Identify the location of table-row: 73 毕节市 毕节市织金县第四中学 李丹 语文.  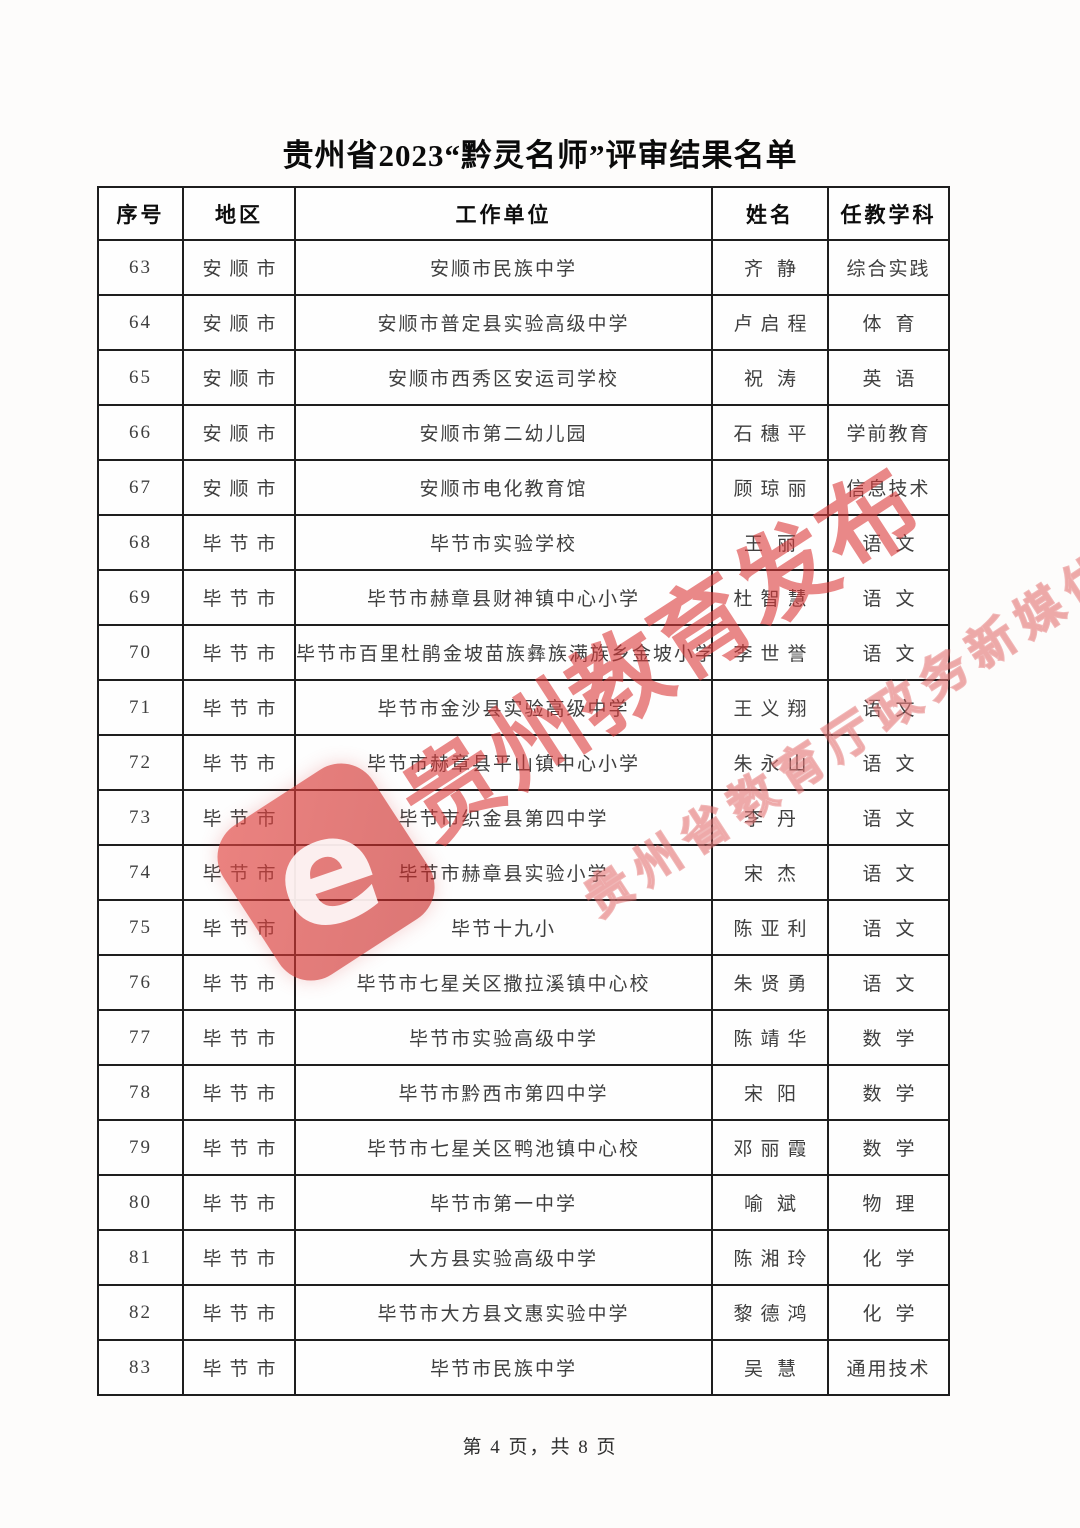
(523, 817).